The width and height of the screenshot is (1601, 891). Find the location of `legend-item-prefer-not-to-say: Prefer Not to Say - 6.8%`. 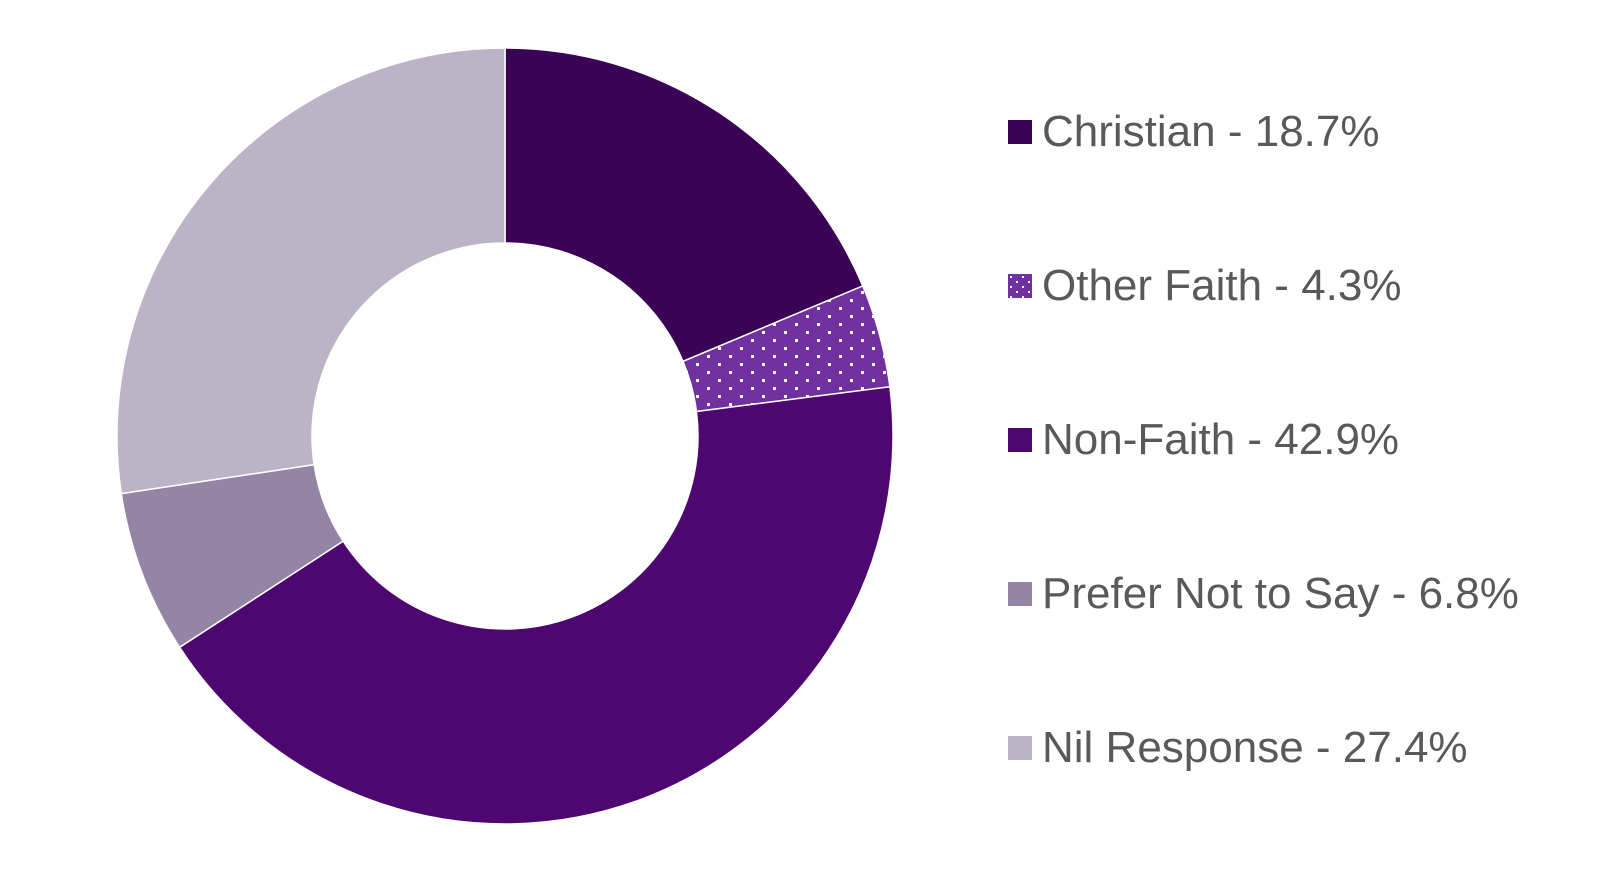

legend-item-prefer-not-to-say: Prefer Not to Say - 6.8% is located at coordinates (1298, 594).